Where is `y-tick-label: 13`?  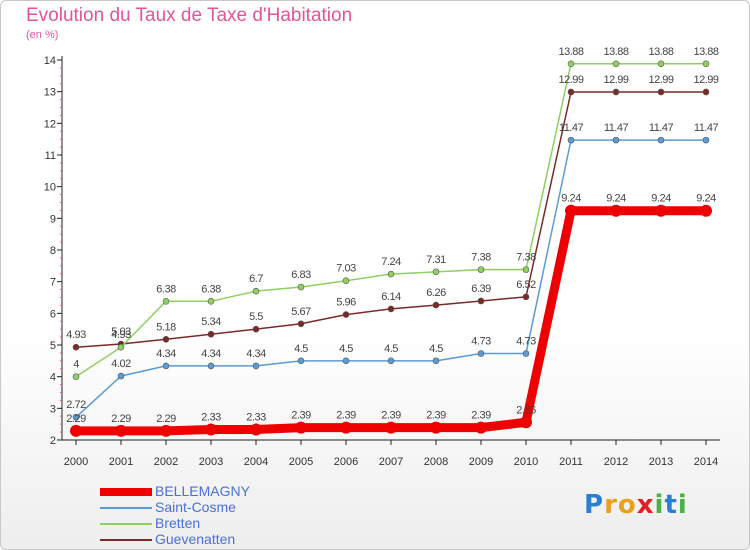
y-tick-label: 13 is located at coordinates (50, 93).